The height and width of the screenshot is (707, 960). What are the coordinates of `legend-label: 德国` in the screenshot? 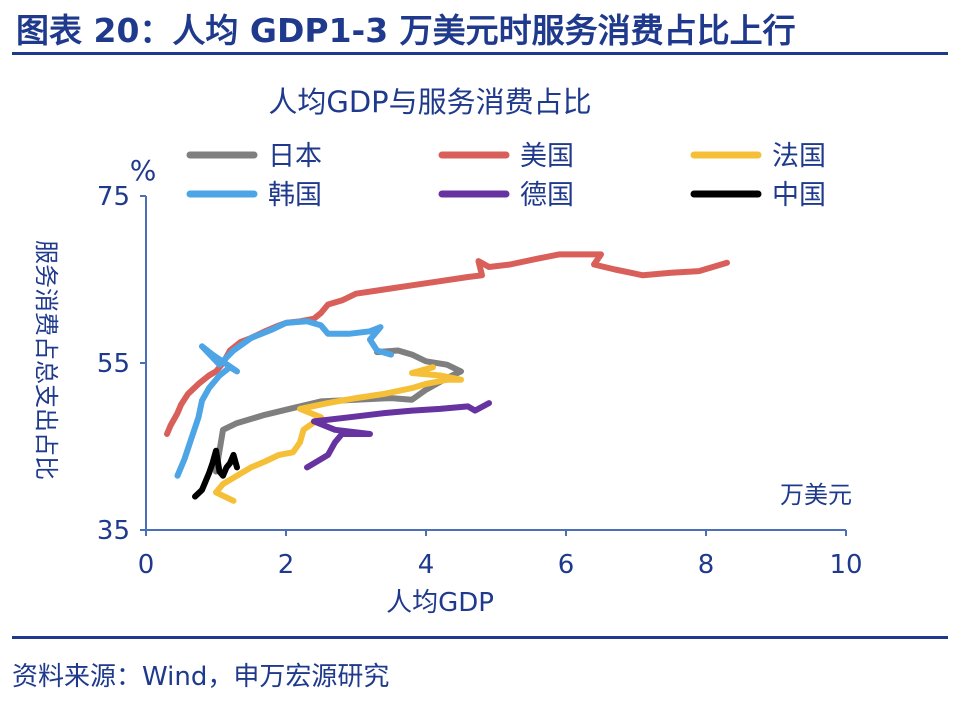 It's located at (547, 195).